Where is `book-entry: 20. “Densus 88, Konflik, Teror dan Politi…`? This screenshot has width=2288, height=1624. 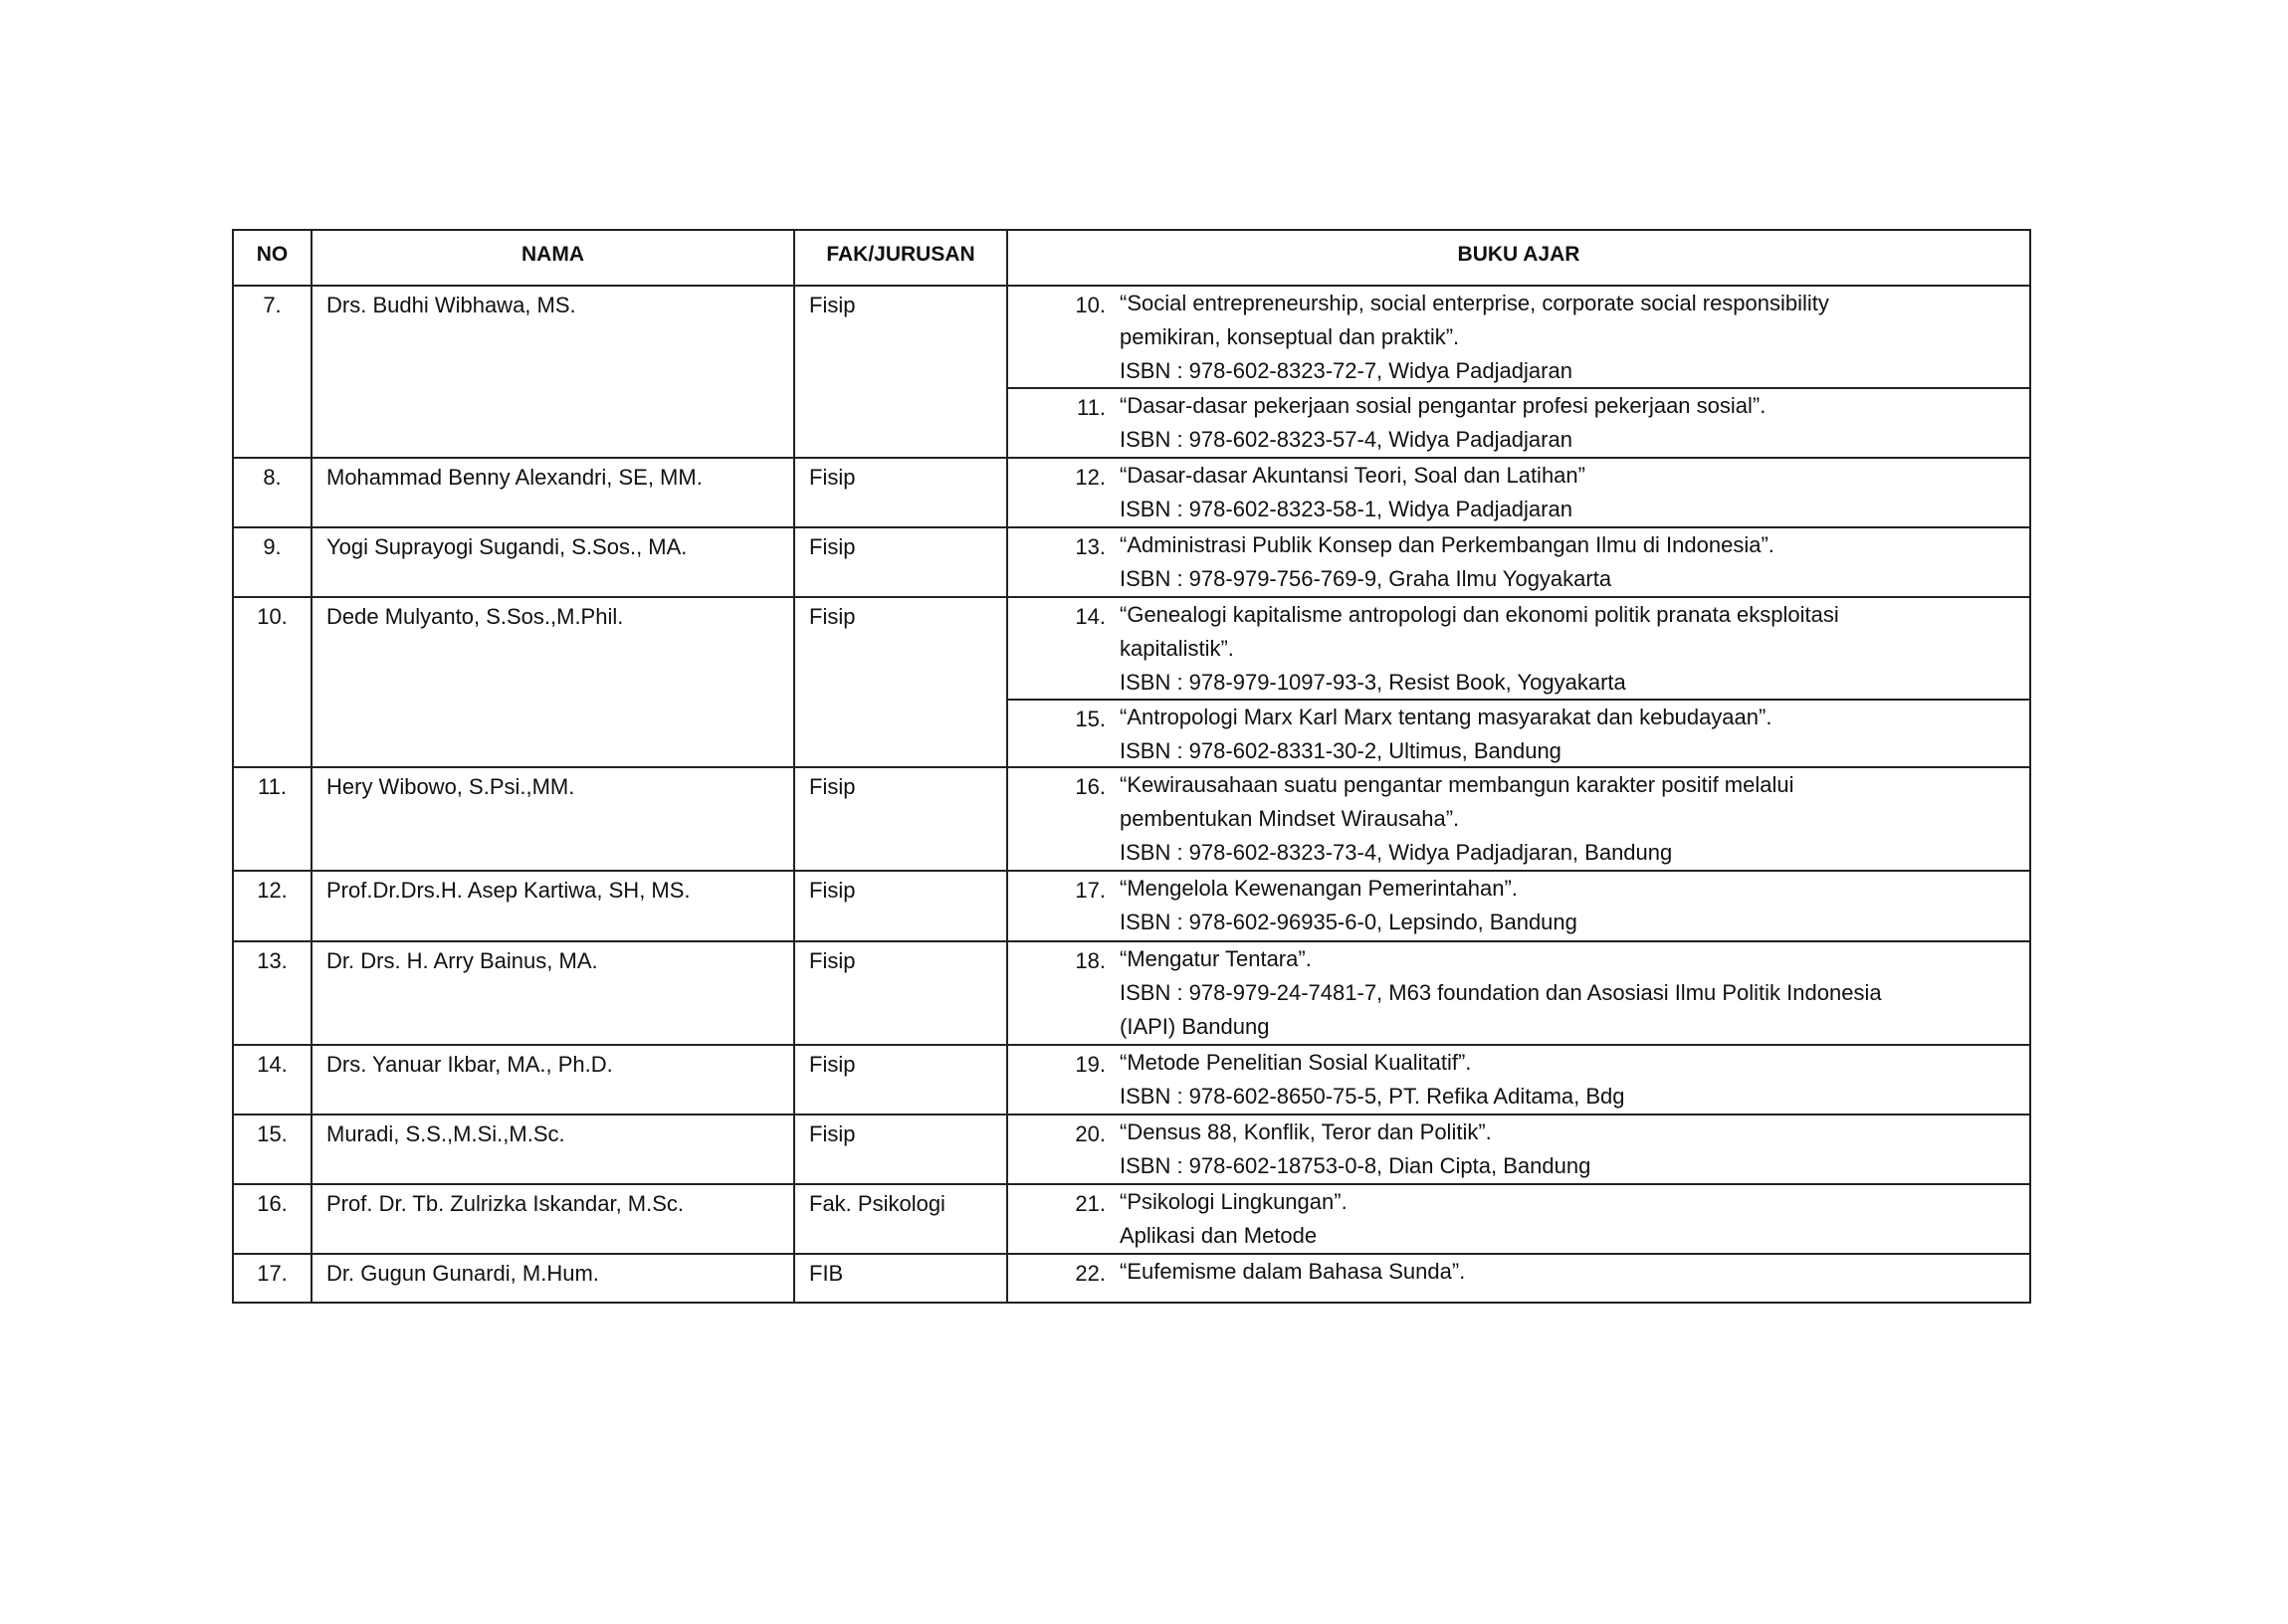
book-entry: 20. “Densus 88, Konflik, Teror dan Politi… is located at coordinates (1518, 1150).